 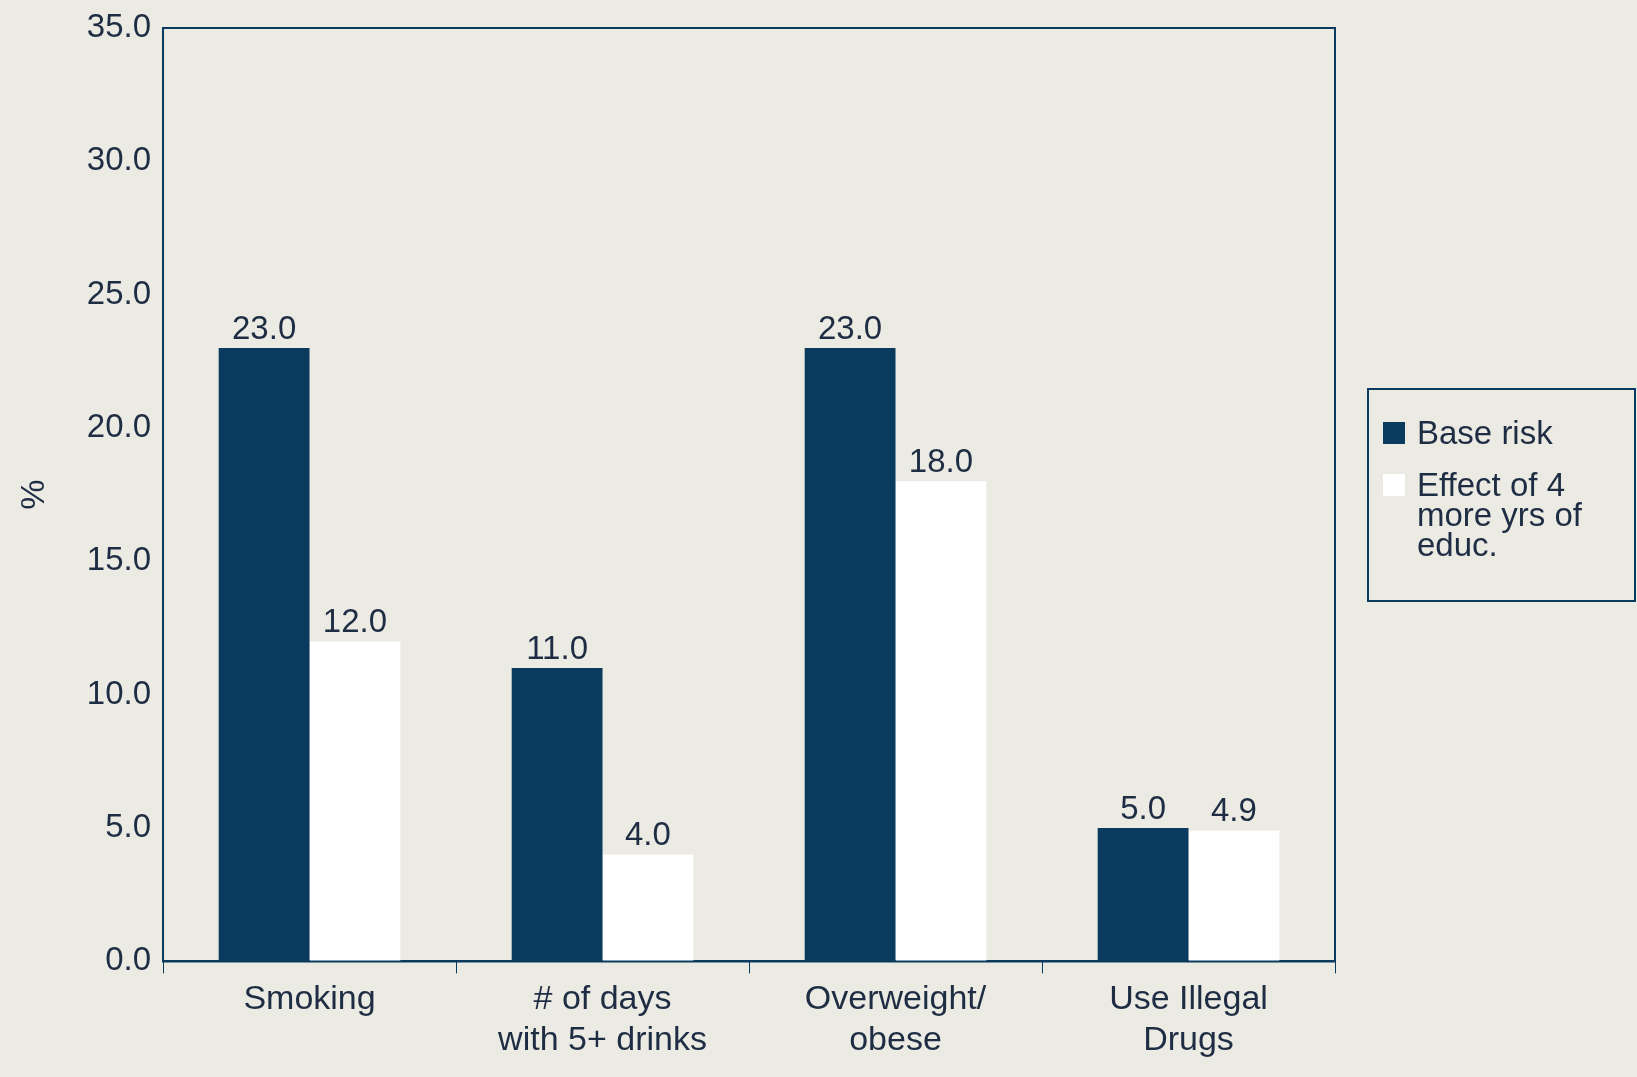 I want to click on data-label: 18.0, so click(x=941, y=460).